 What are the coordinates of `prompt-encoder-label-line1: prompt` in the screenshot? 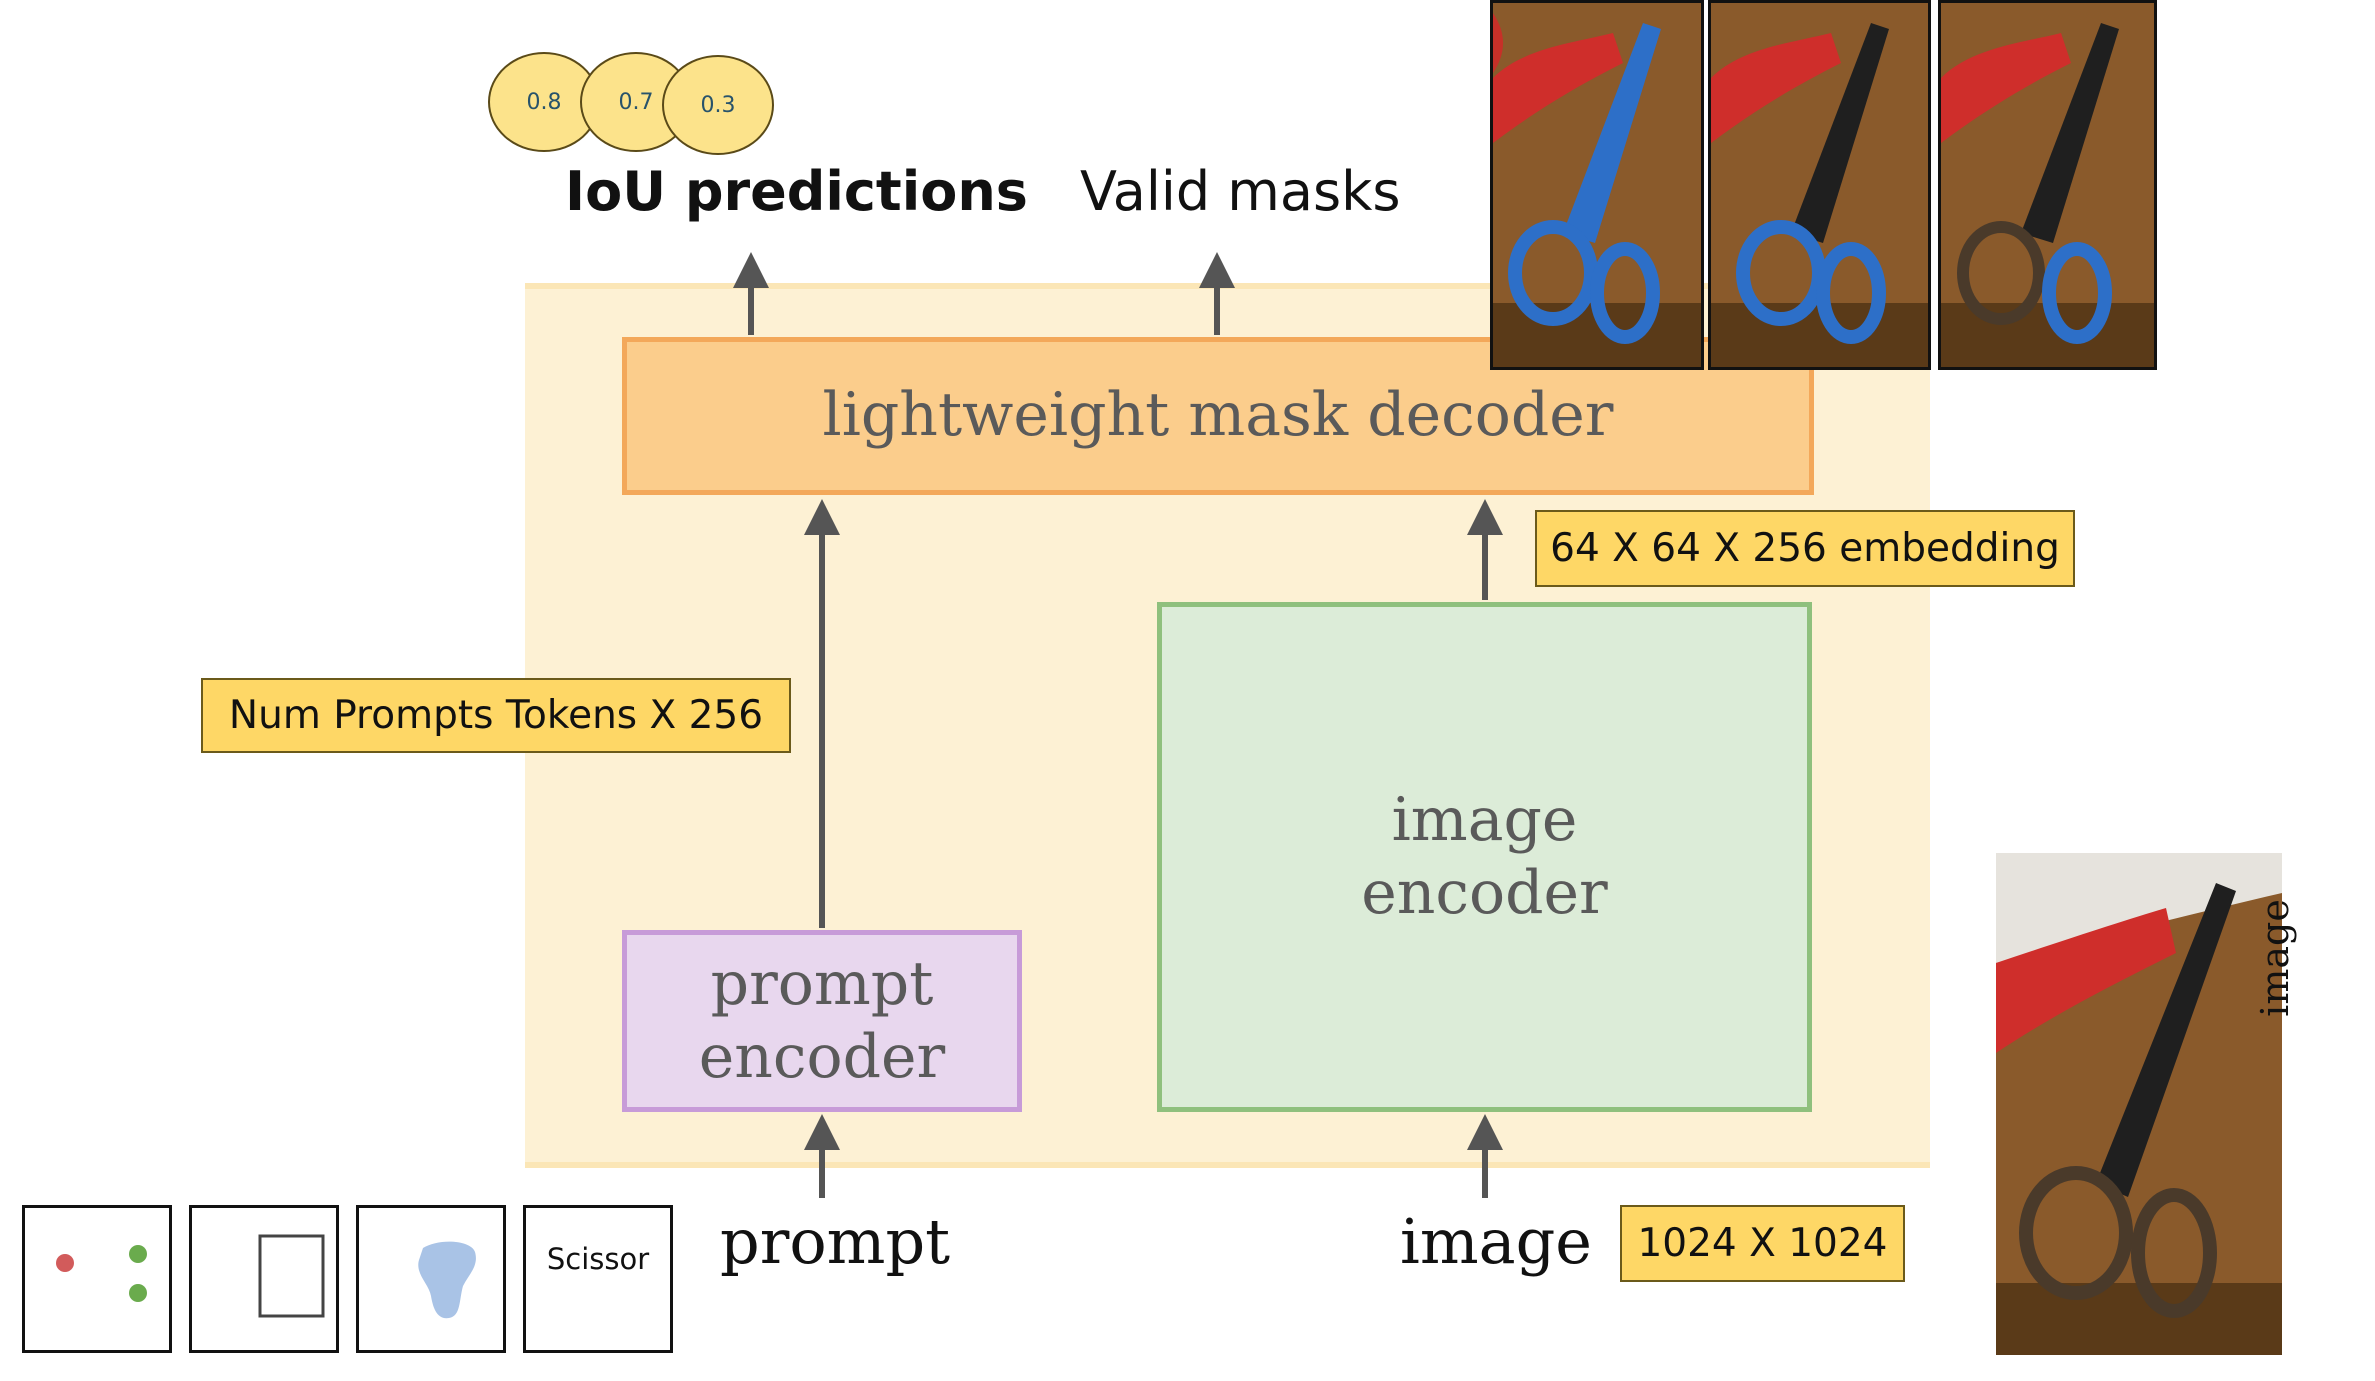 It's located at (822, 983).